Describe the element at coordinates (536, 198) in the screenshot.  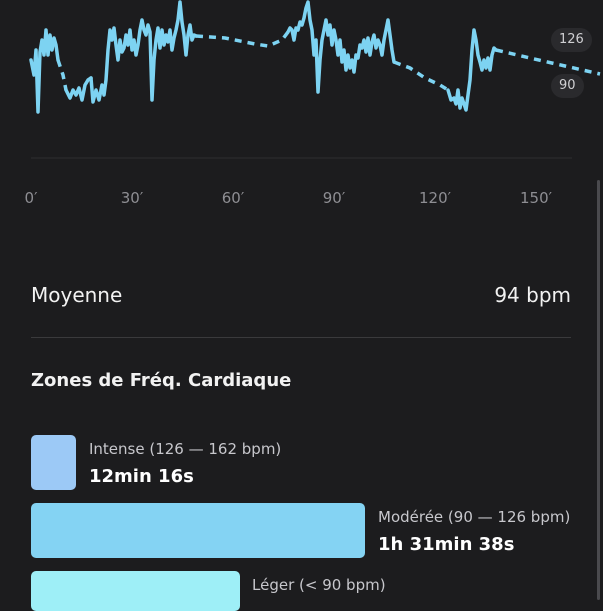
I see `x-axis-label-150: 150′` at that location.